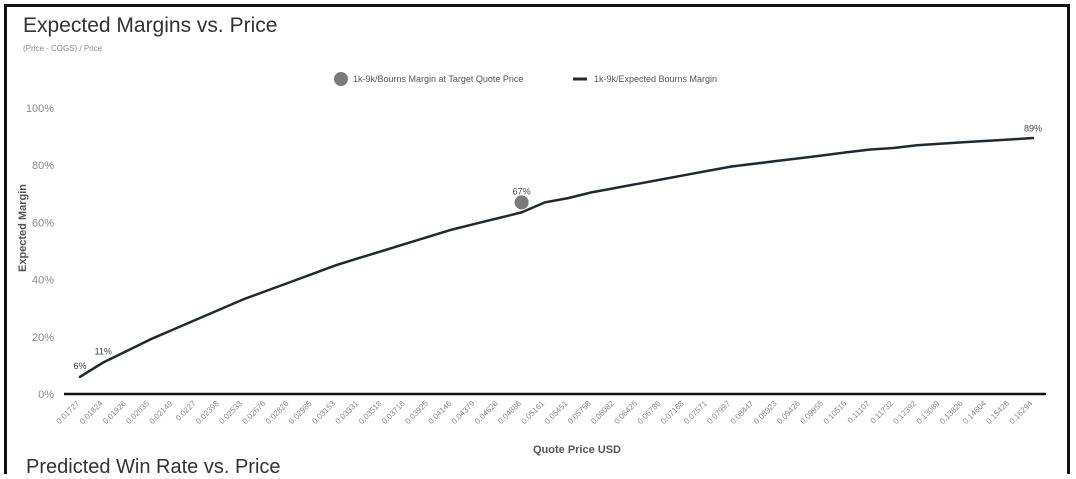  Describe the element at coordinates (509, 412) in the screenshot. I see `x-tick-label: 0.04886` at that location.